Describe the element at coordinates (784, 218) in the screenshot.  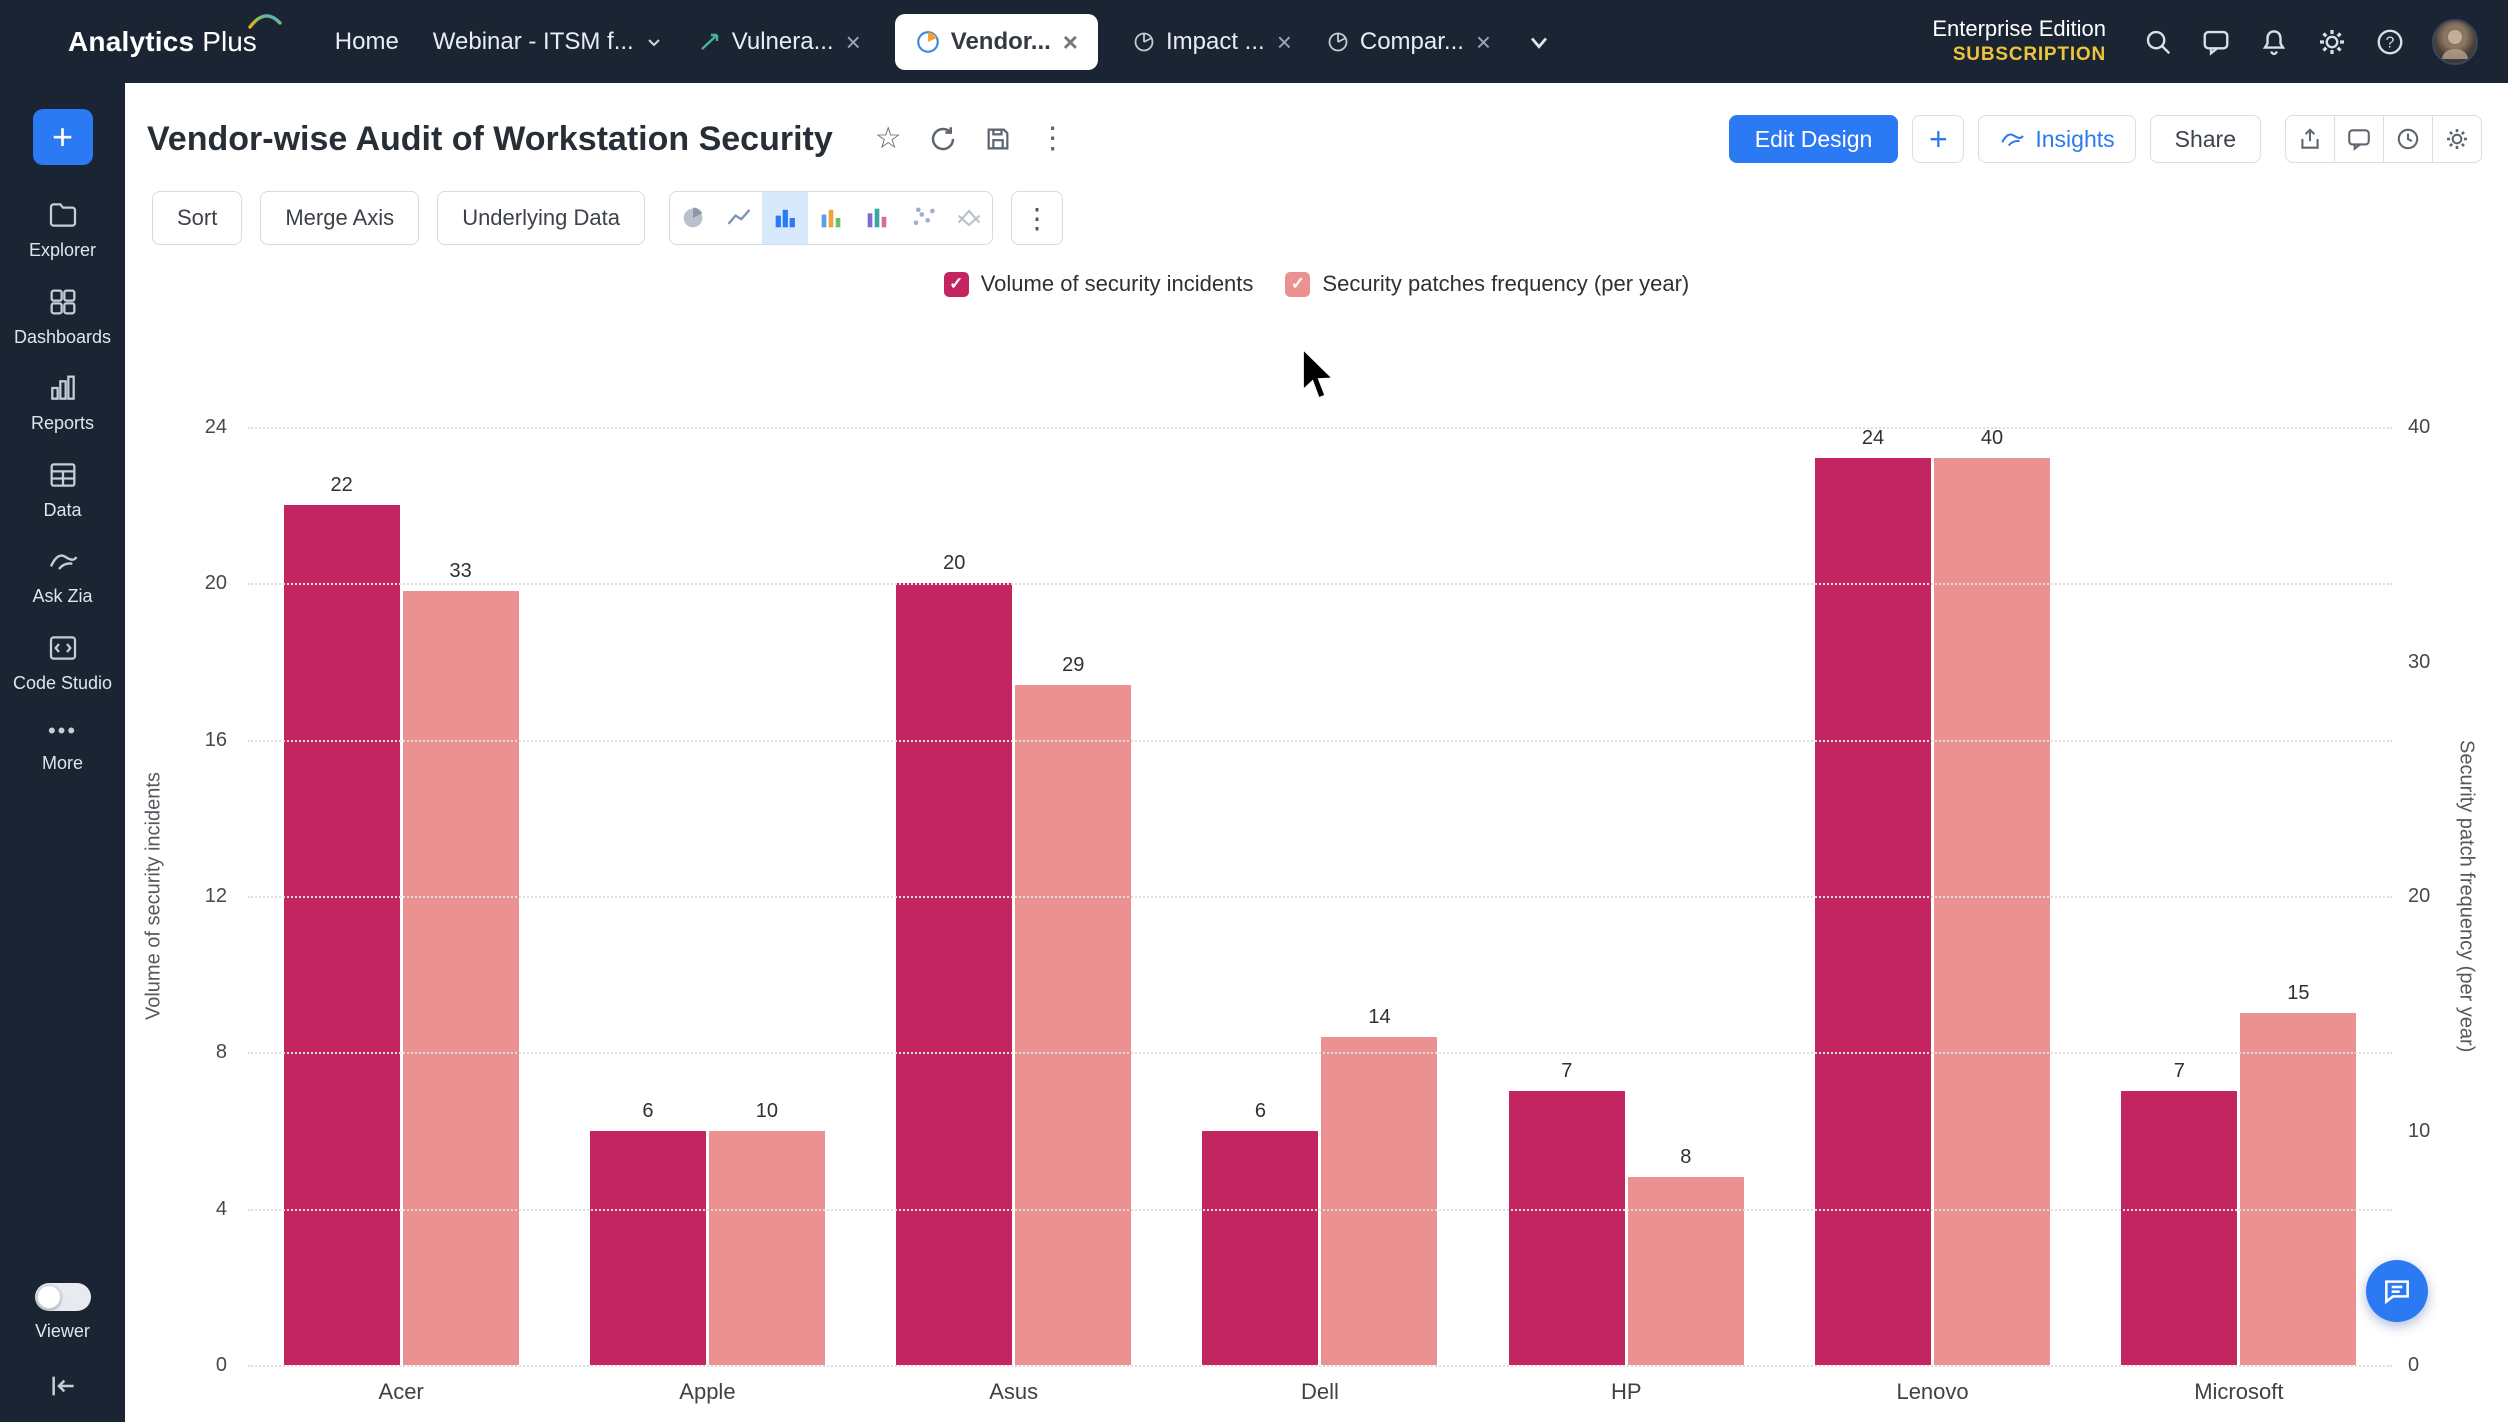
I see `column-chart-type-icon-selected` at that location.